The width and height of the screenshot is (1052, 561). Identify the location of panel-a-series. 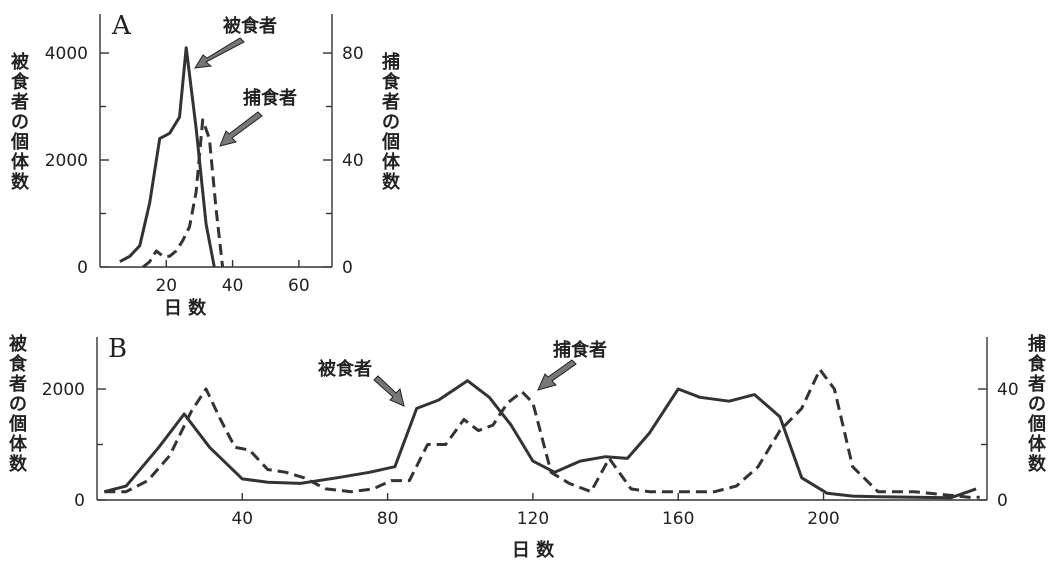
(172, 157).